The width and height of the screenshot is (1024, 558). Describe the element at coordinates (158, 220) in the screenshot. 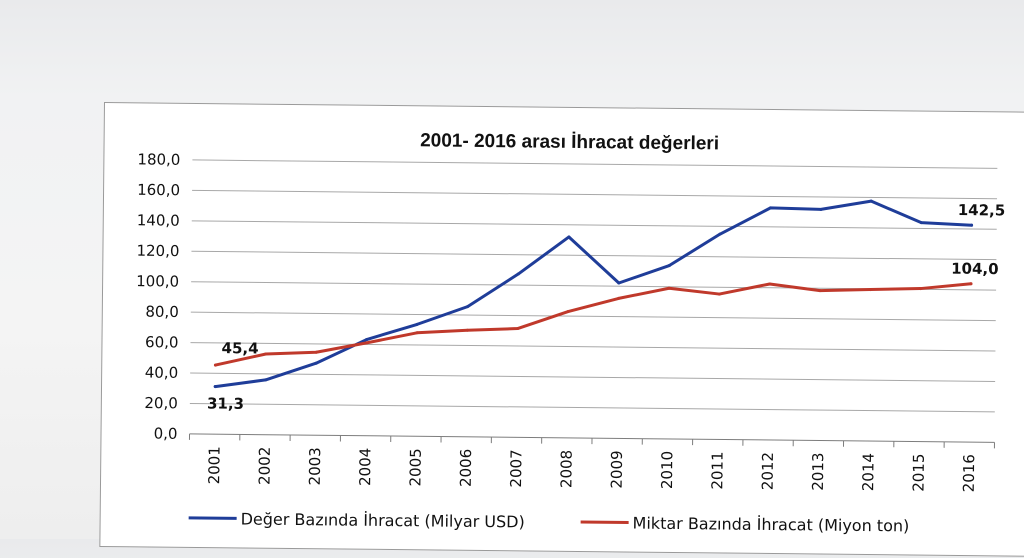

I see `y-tick-label: 140,0` at that location.